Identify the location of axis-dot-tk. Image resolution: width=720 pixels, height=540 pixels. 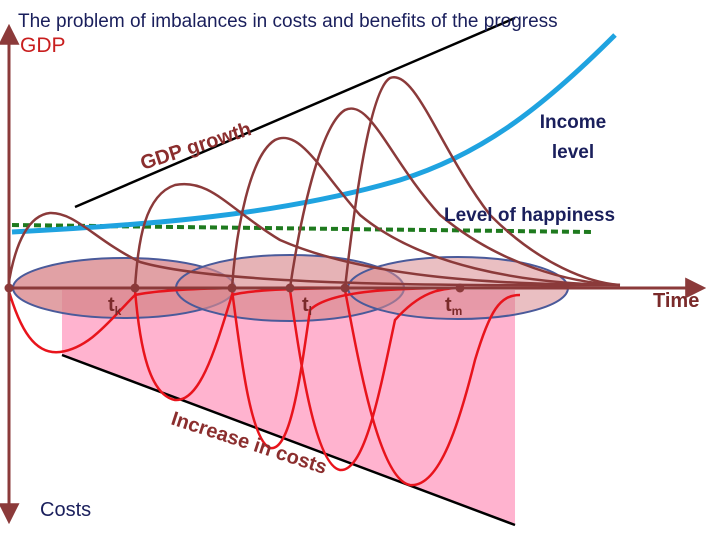
(135, 288).